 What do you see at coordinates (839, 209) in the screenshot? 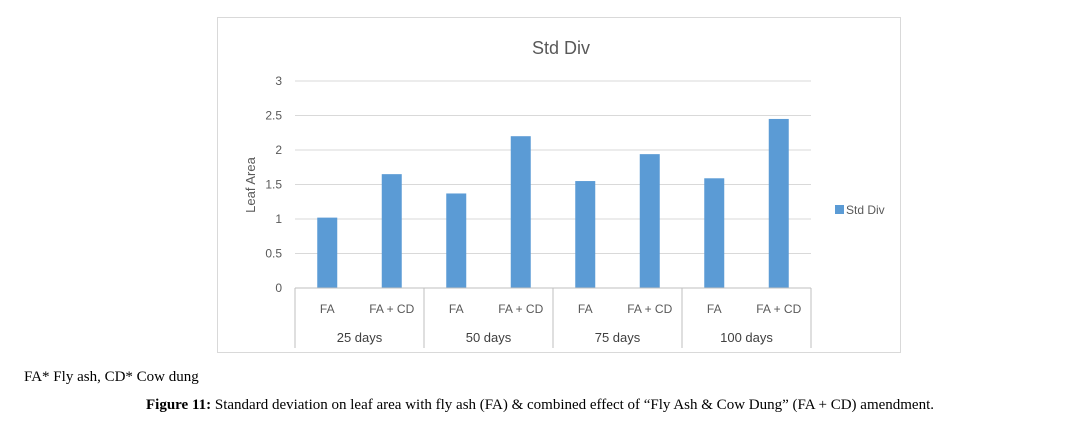
I see `legend-swatch` at bounding box center [839, 209].